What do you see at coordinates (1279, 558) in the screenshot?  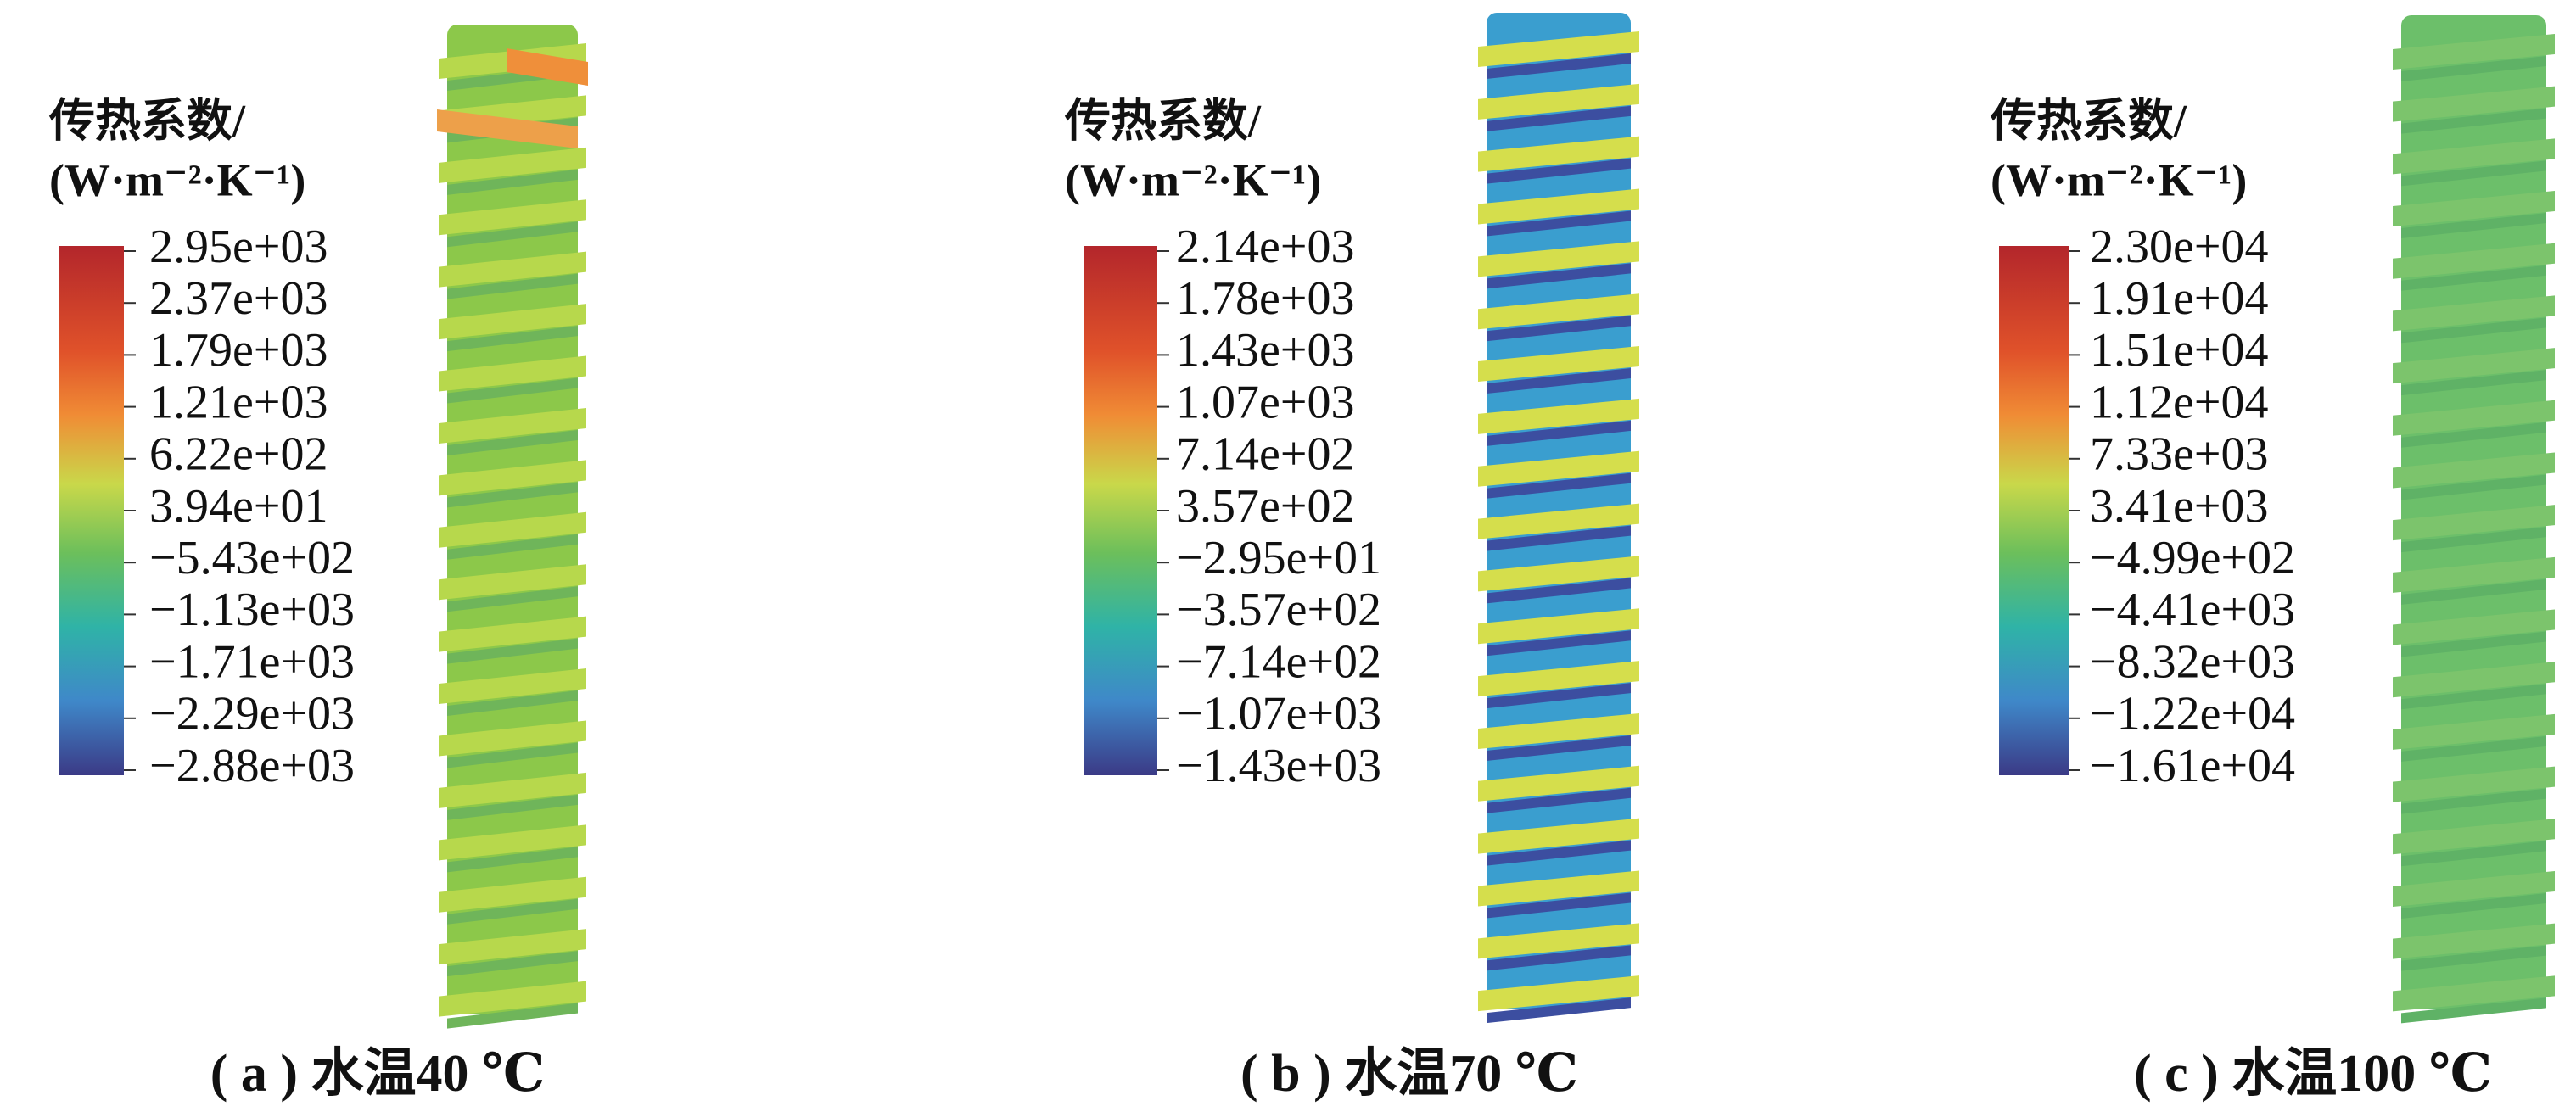 I see `colorbar-tick-label: −2.95e+01` at bounding box center [1279, 558].